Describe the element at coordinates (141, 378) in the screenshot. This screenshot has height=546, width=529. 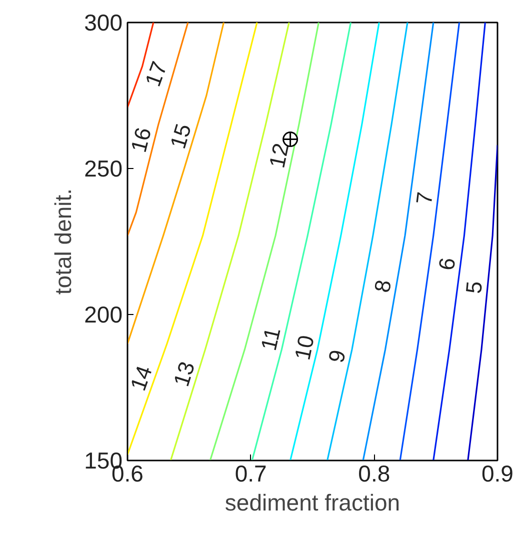
I see `text: 14` at that location.